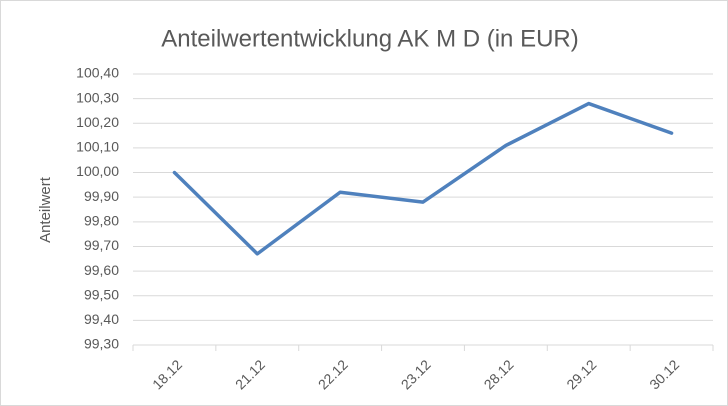 The height and width of the screenshot is (406, 728). I want to click on y-tick-label: 100,40, so click(97, 73).